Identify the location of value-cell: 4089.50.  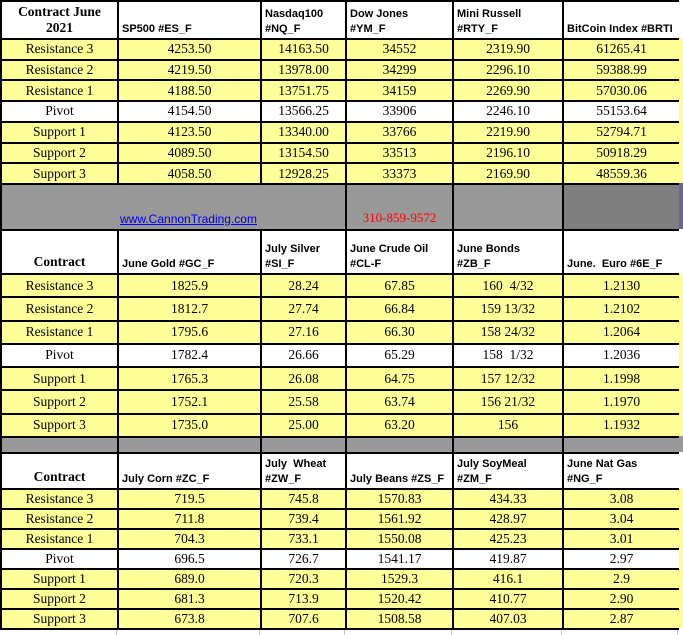
(189, 153).